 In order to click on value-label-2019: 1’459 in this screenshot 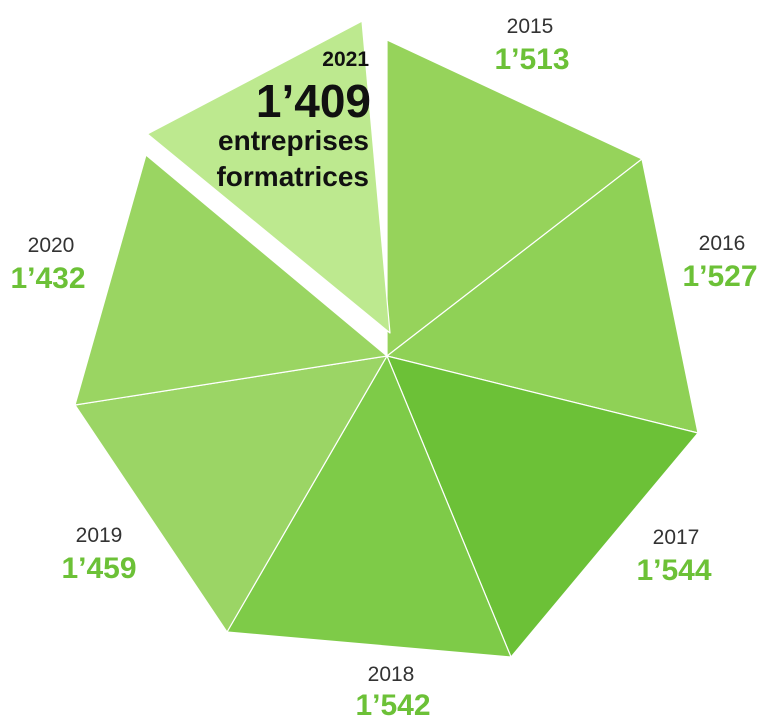, I will do `click(98, 568)`.